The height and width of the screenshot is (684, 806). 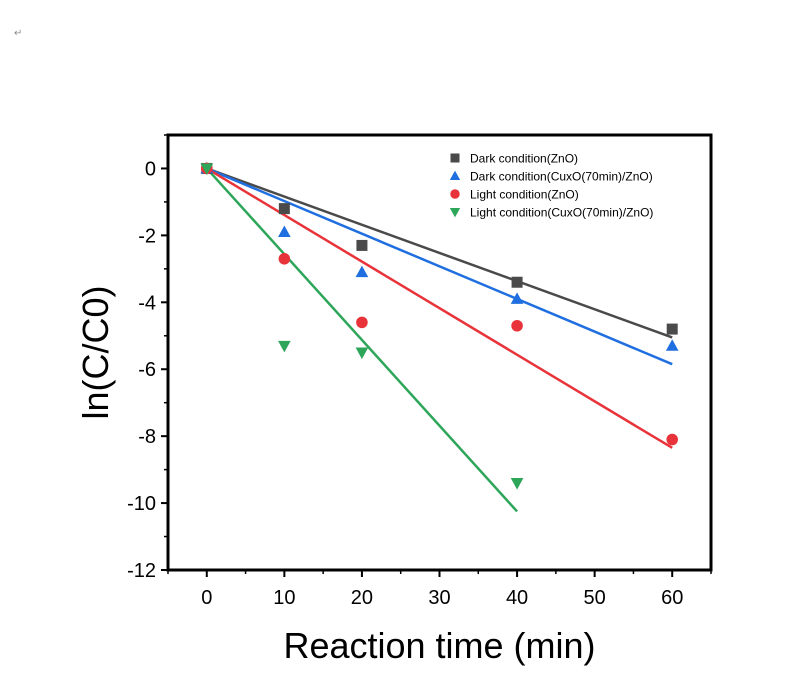 What do you see at coordinates (524, 195) in the screenshot?
I see `legend-label-series-3: Light condition(ZnO)` at bounding box center [524, 195].